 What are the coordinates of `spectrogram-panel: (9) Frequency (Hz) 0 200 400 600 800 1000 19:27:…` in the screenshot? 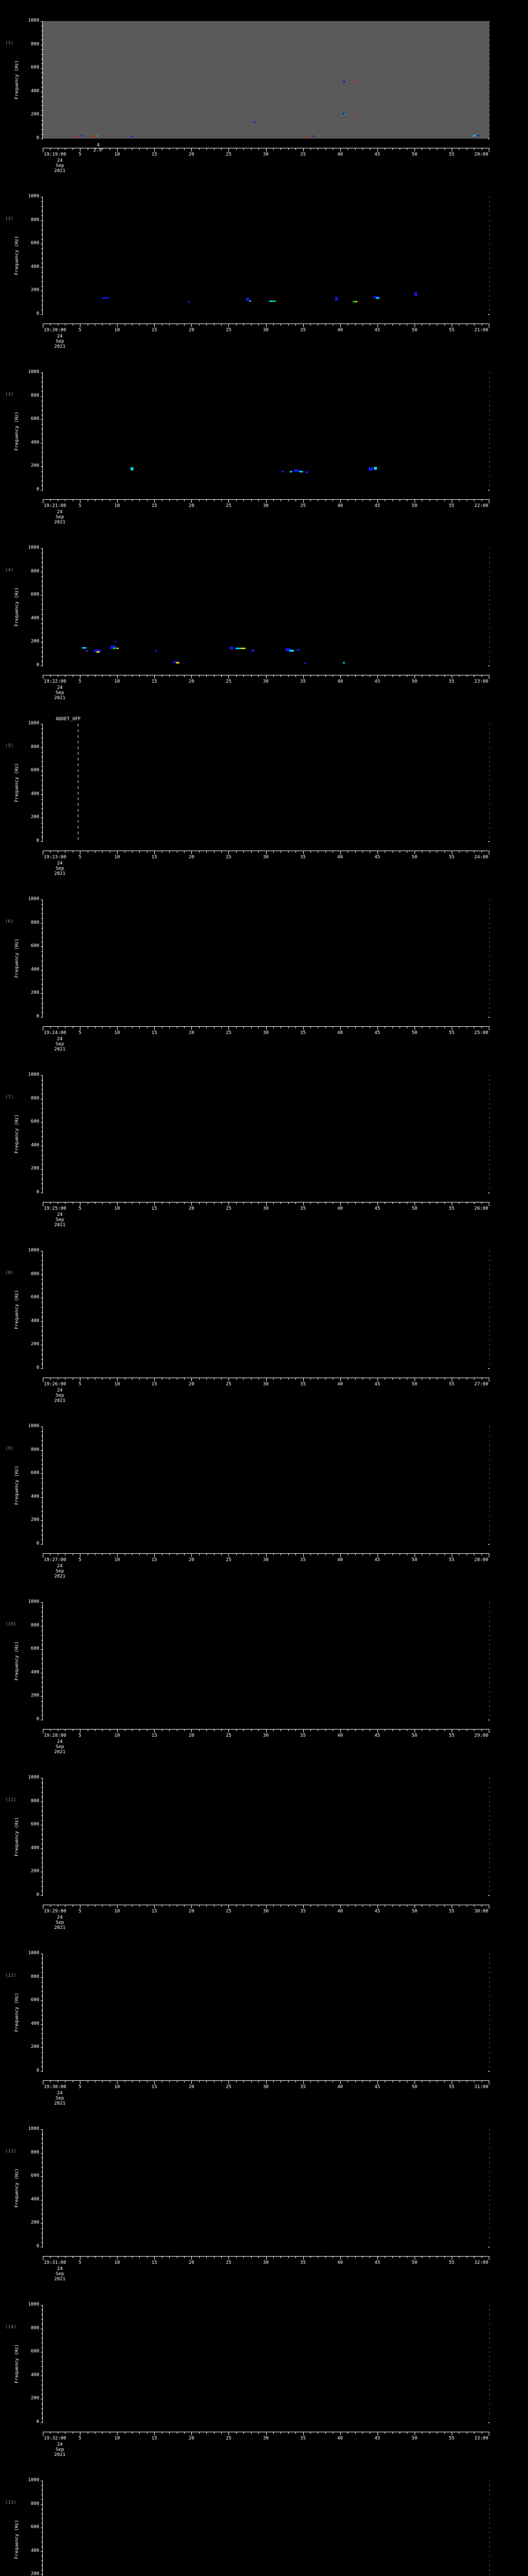 It's located at (264, 1503).